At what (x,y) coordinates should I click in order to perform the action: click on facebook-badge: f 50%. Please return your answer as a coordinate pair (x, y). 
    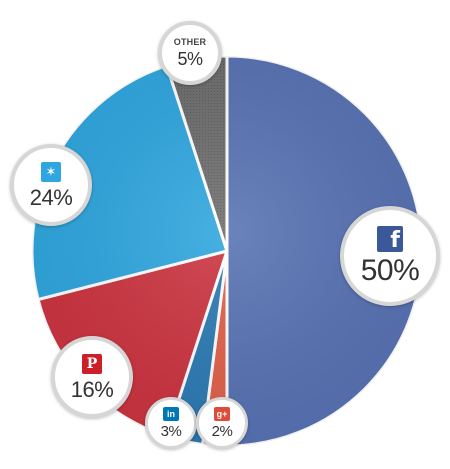
    Looking at the image, I should click on (390, 256).